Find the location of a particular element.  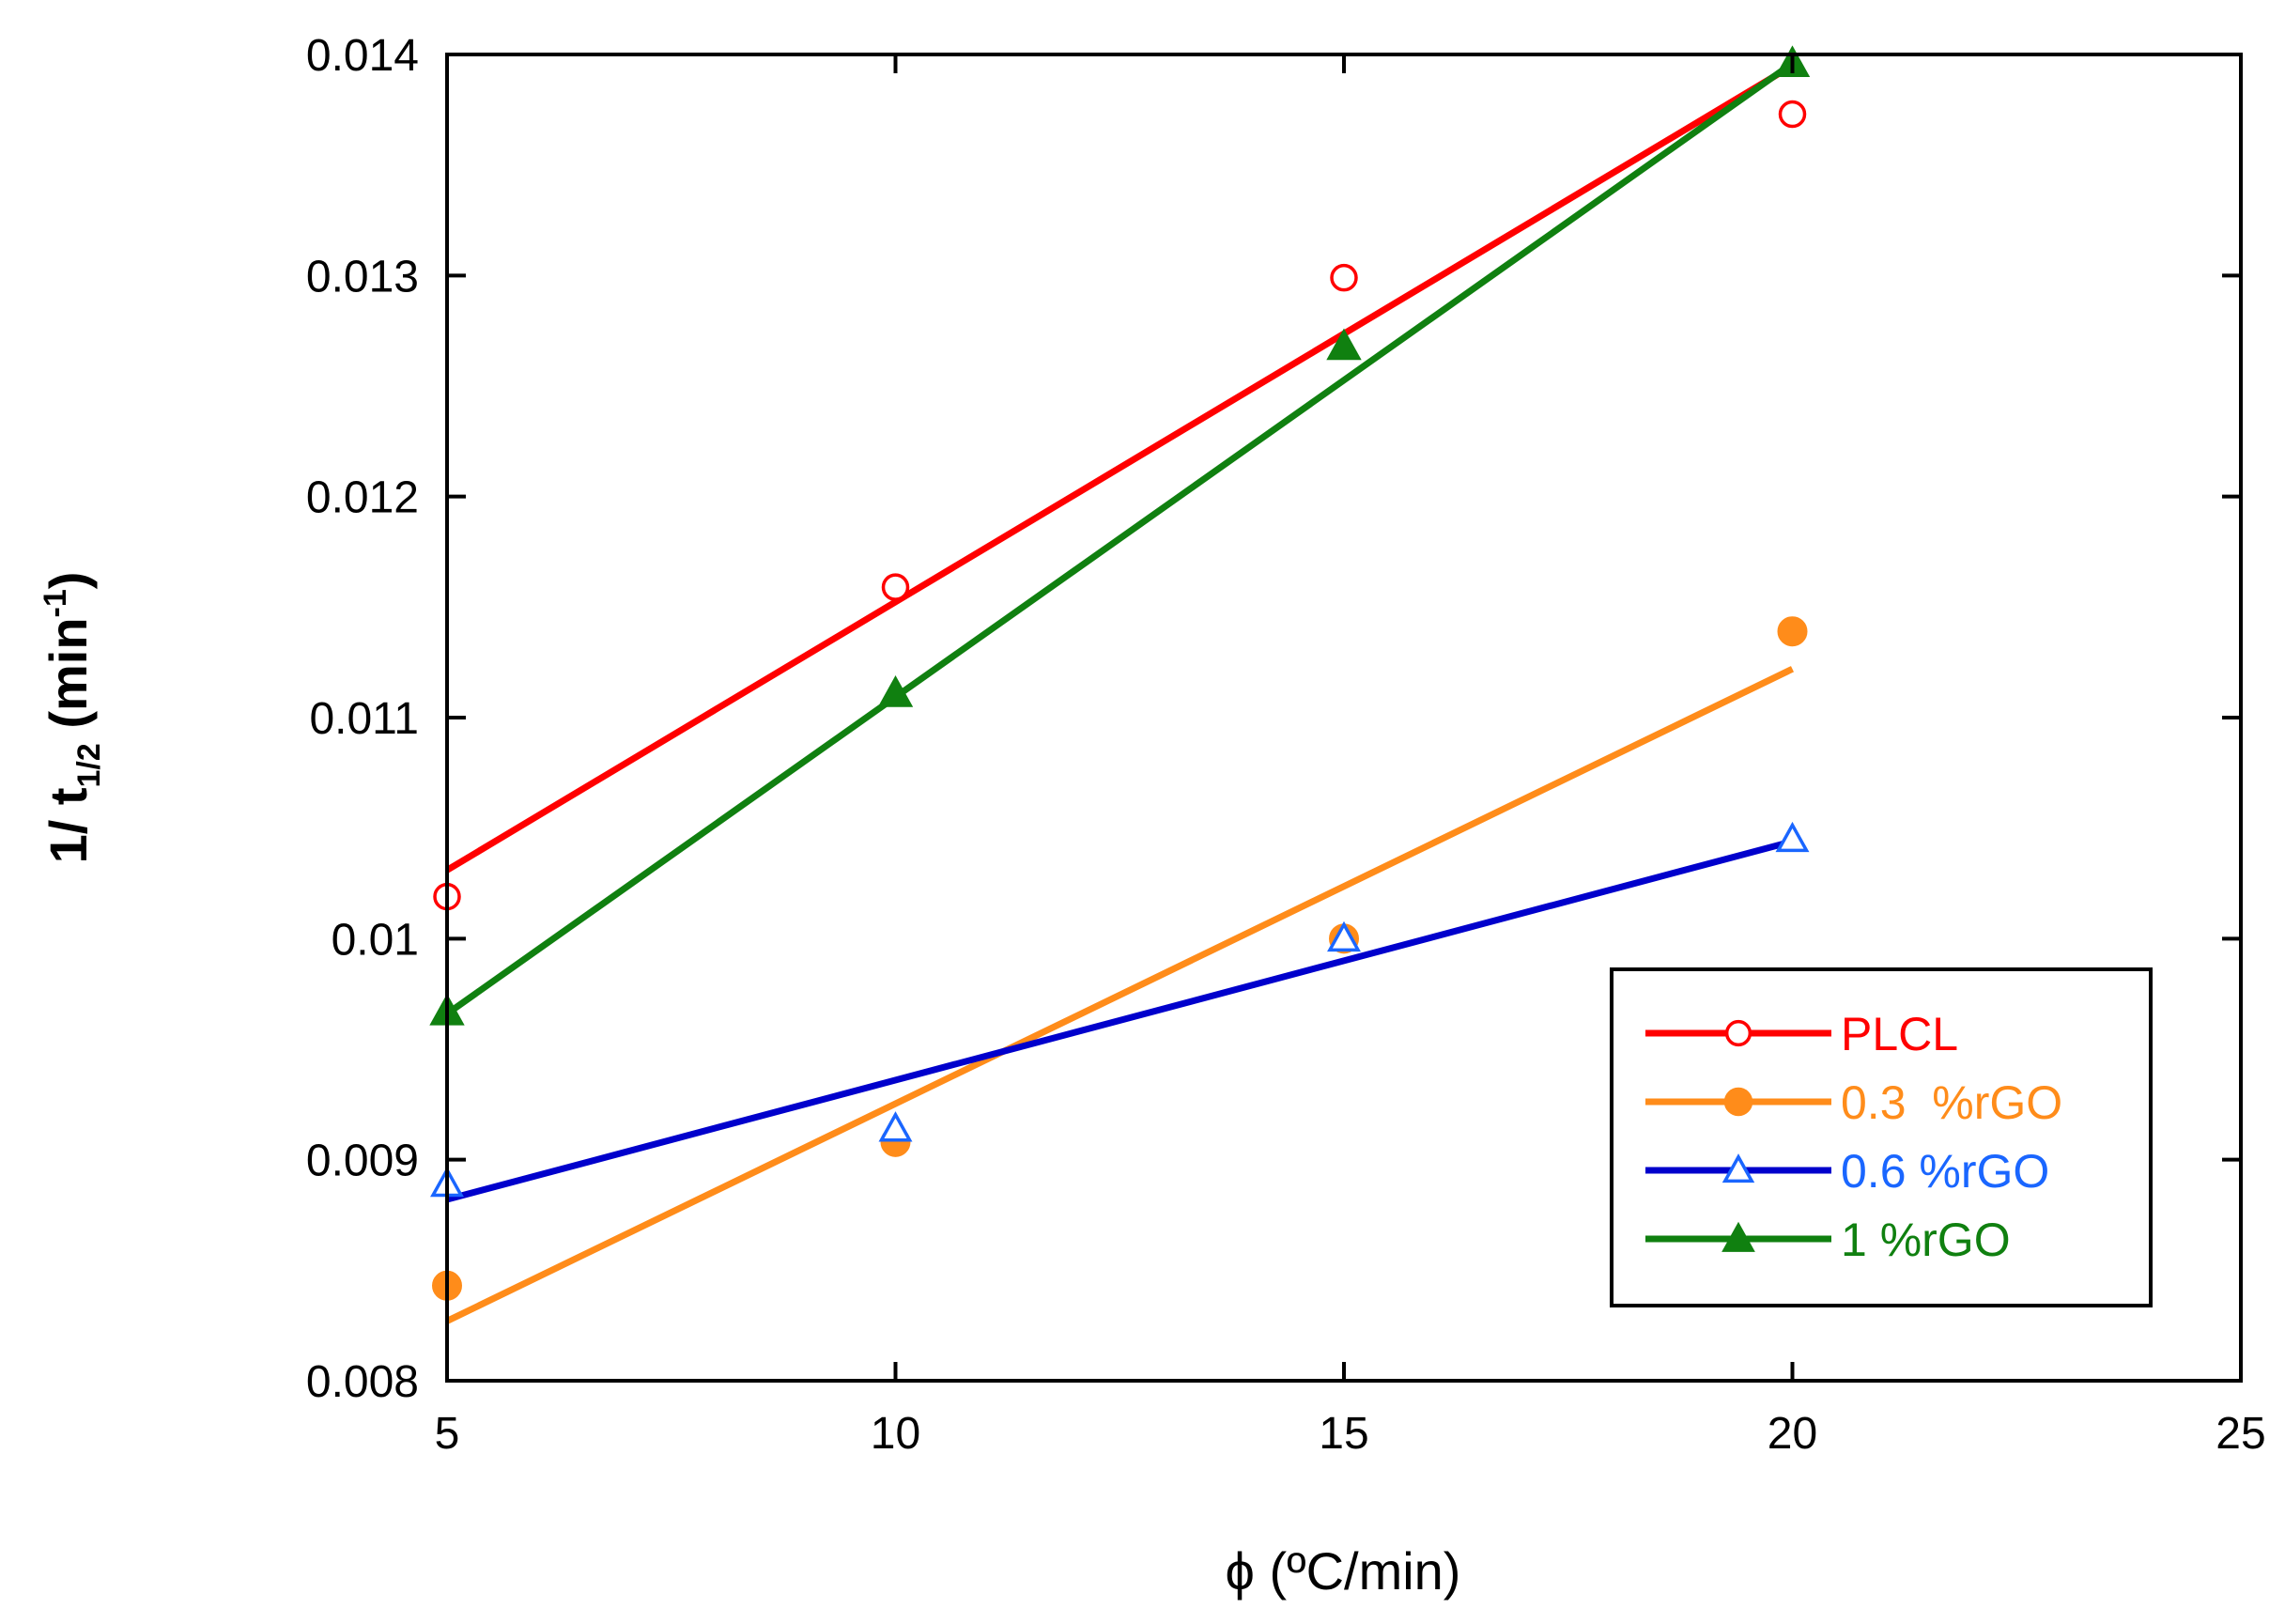

y-axis-title-space is located at coordinates (68, 736).